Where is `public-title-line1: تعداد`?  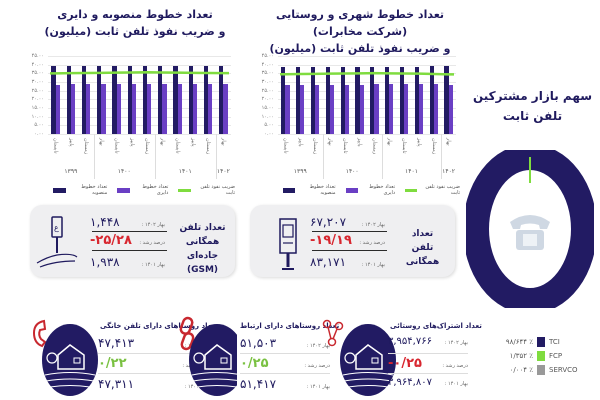
public-title-line1: تعداد is located at coordinates (422, 234).